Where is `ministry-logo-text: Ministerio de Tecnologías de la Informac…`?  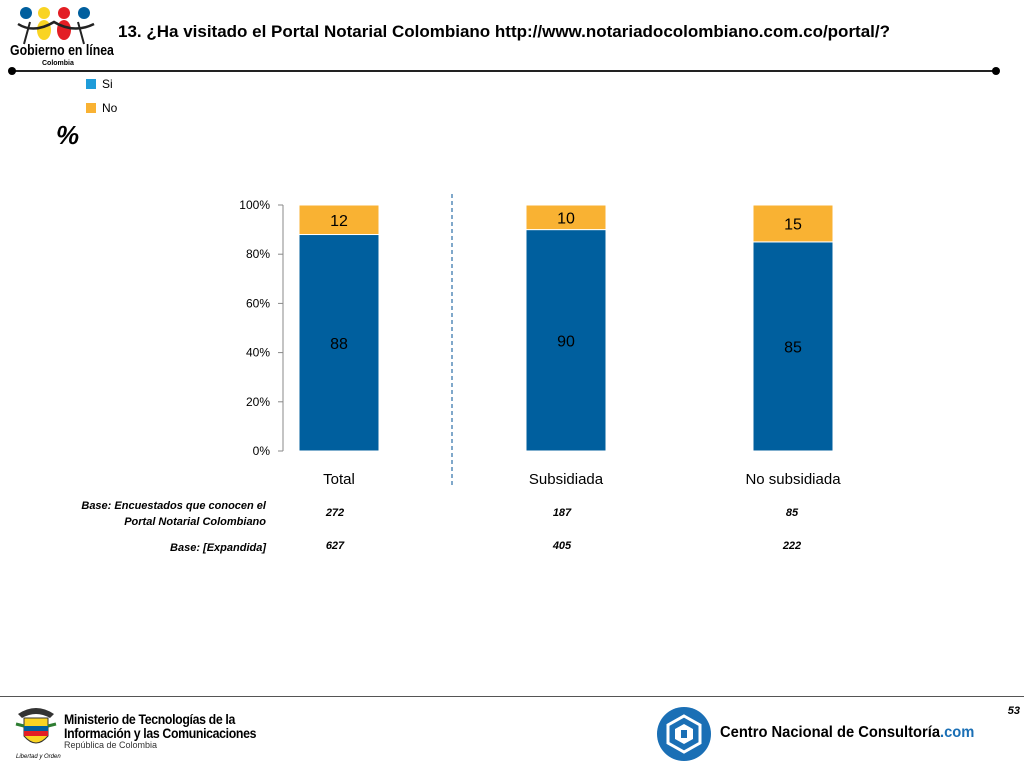
ministry-logo-text: Ministerio de Tecnologías de la Informac… is located at coordinates (173, 731).